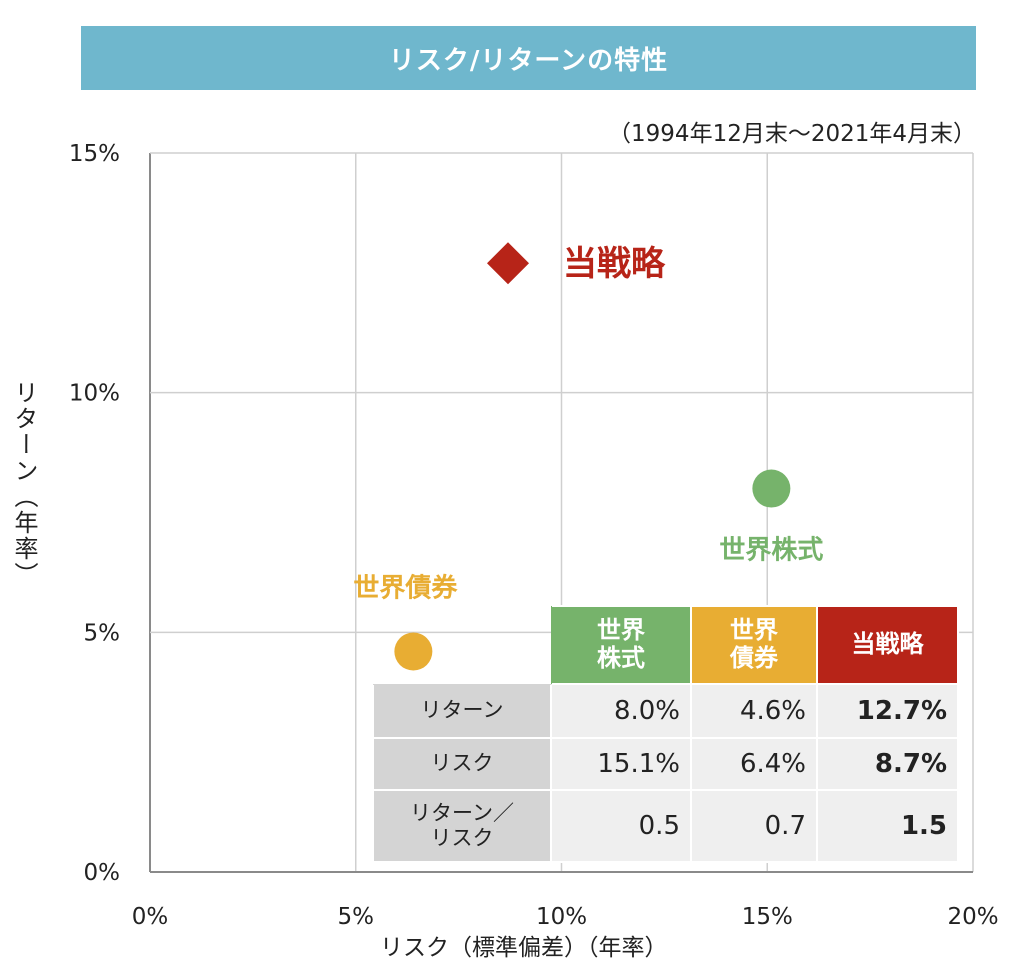  What do you see at coordinates (887, 645) in the screenshot?
I see `col-header-strategy: 当戦略` at bounding box center [887, 645].